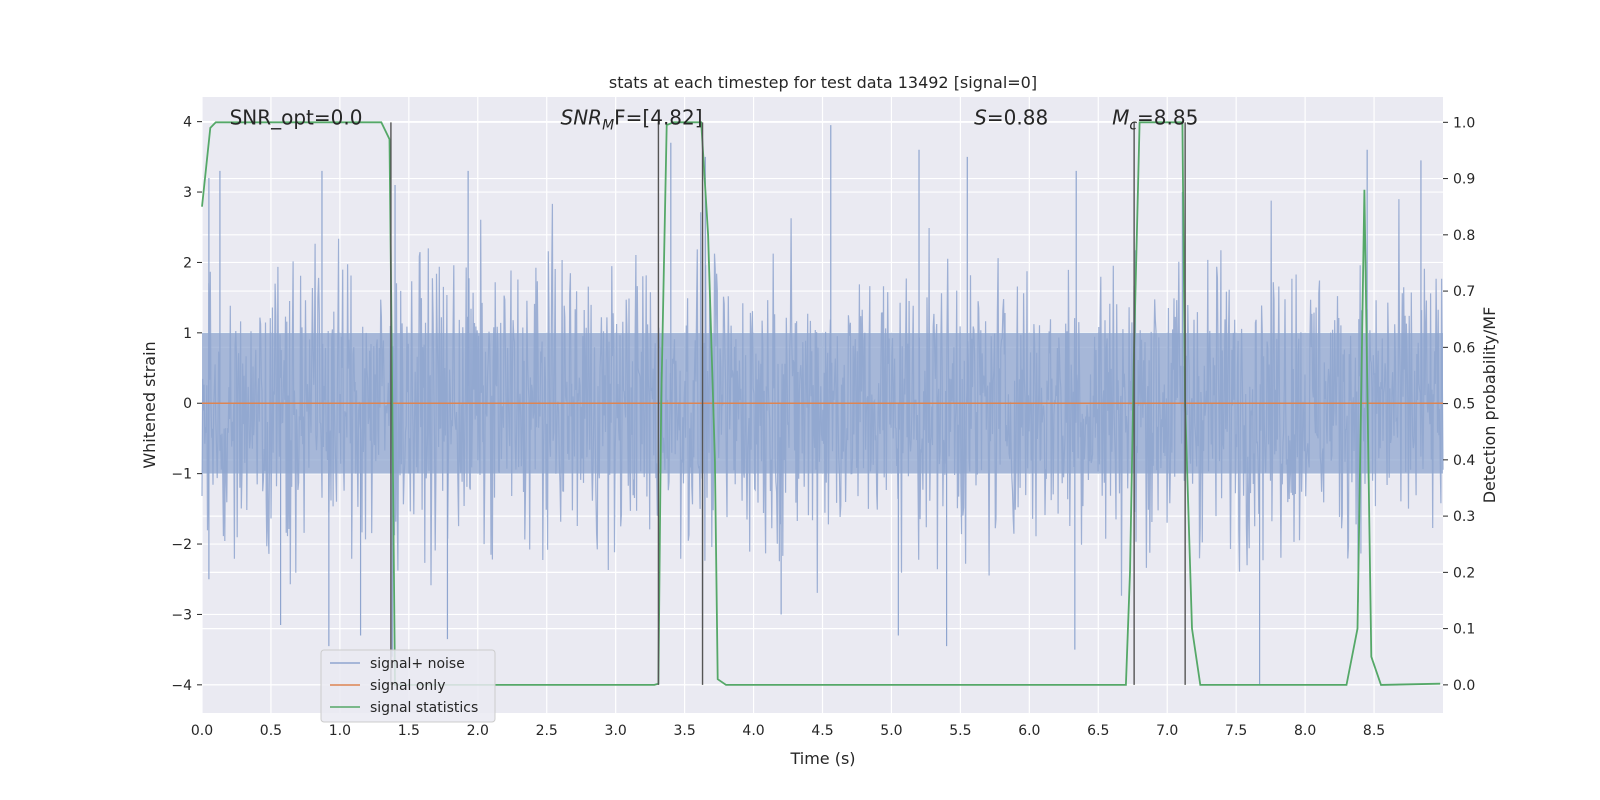 This screenshot has width=1600, height=800. I want to click on y2-tick-label: 0.6, so click(1464, 348).